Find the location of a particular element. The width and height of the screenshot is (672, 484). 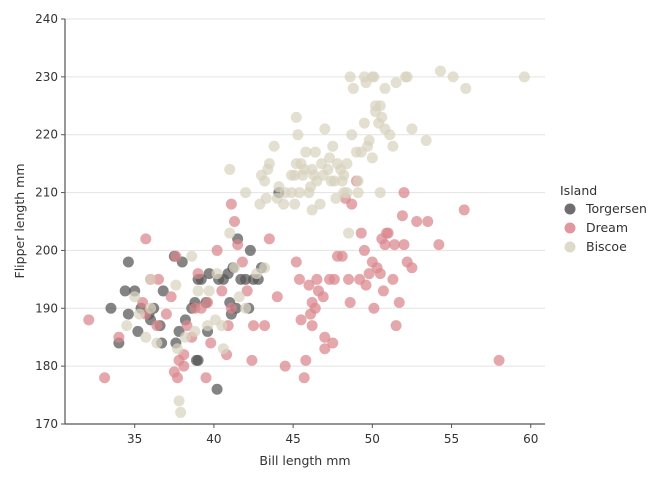

legend-title: Island is located at coordinates (578, 190).